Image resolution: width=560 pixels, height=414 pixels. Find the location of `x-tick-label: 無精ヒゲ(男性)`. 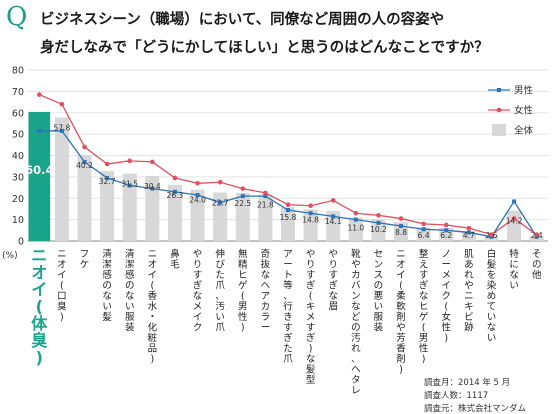

x-tick-label: 無精ヒゲ(男性) is located at coordinates (243, 291).